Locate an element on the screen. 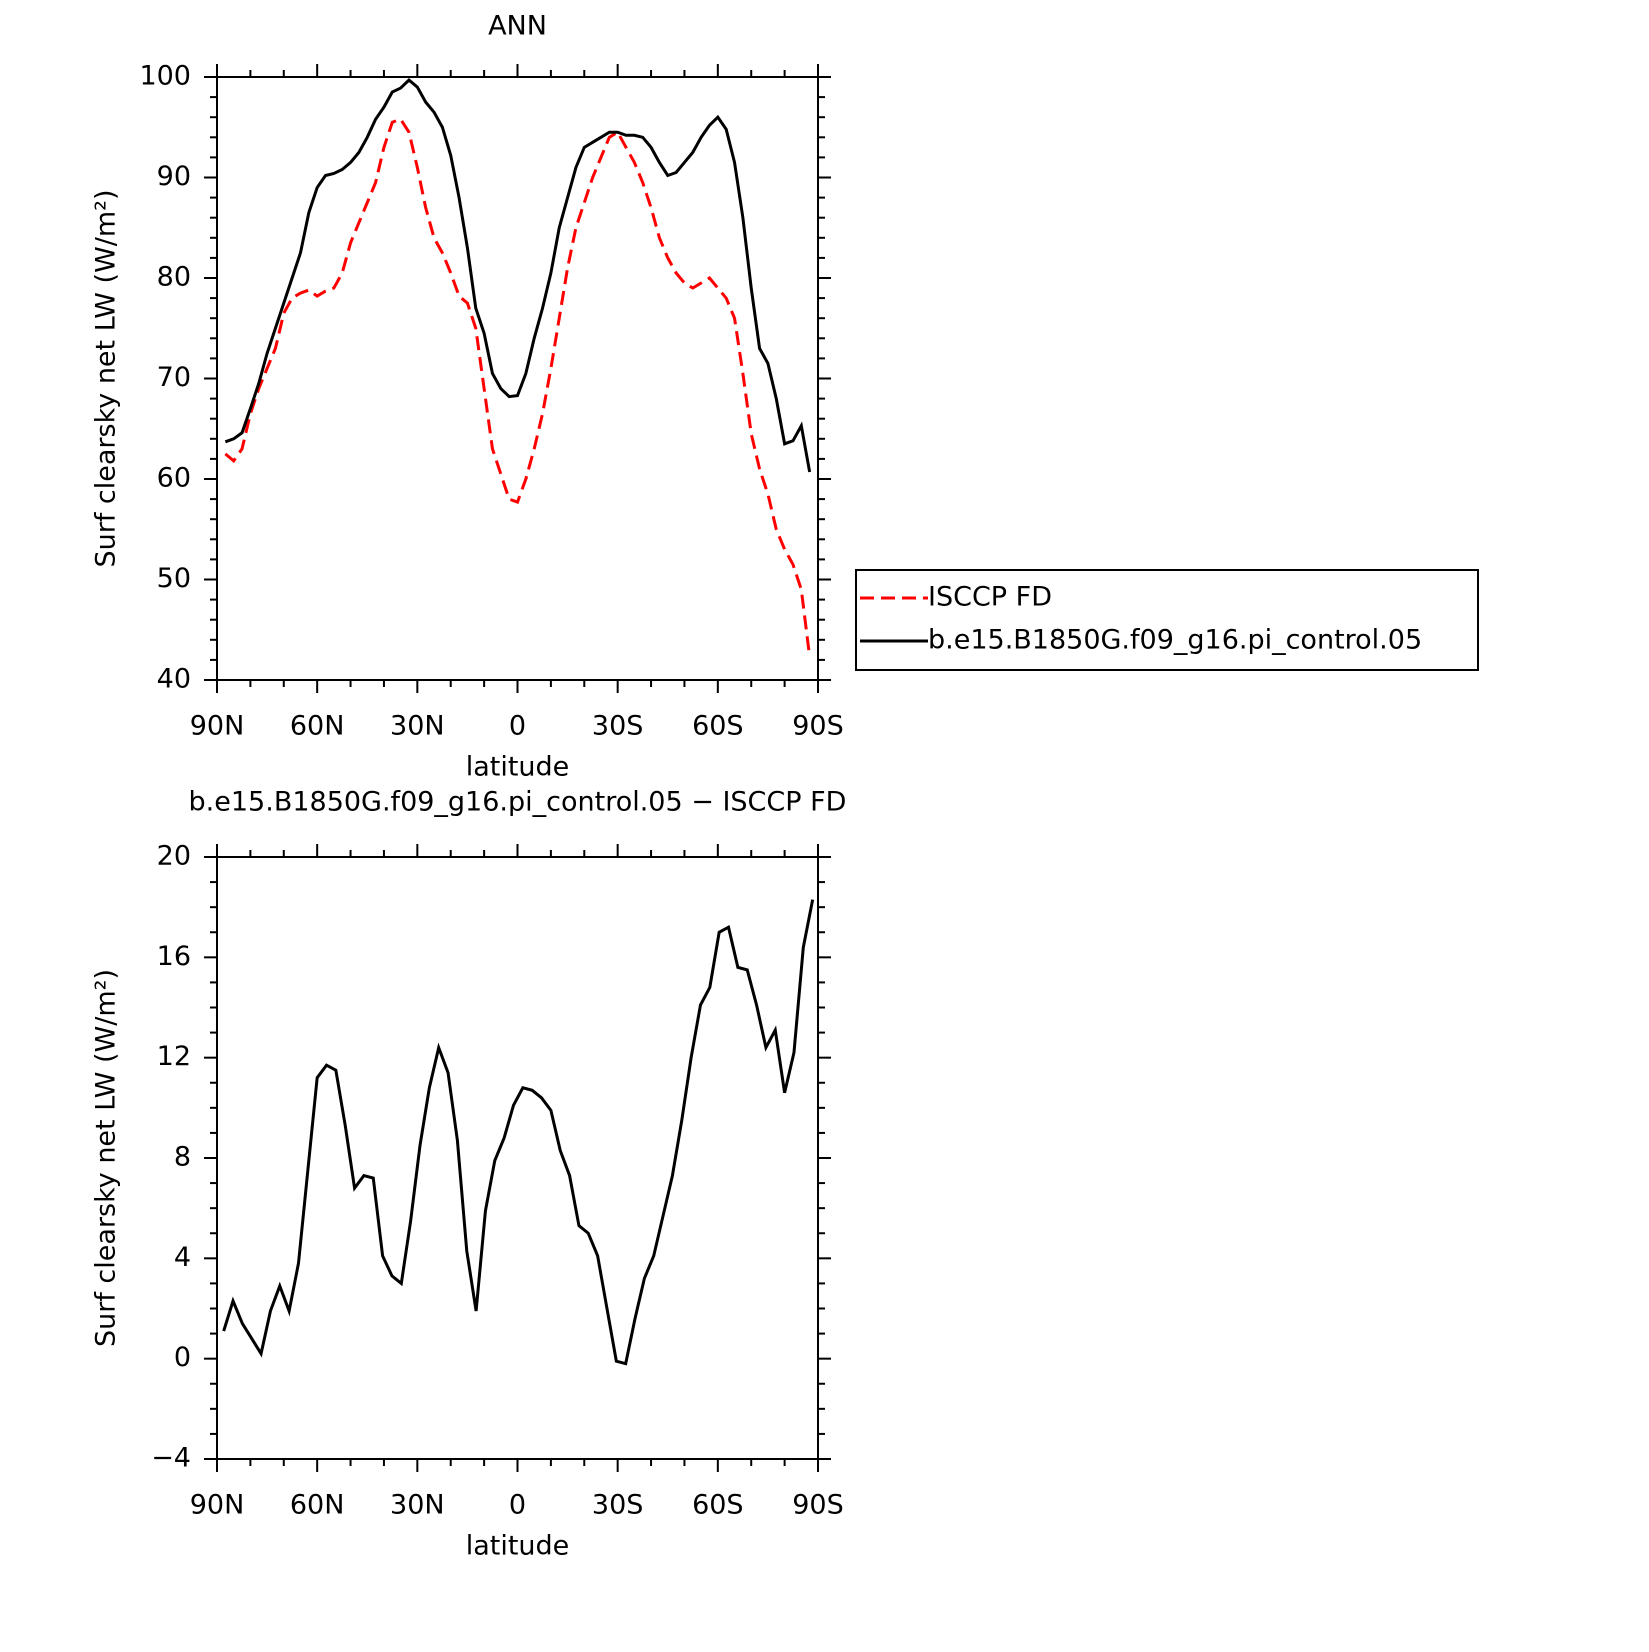  y-tick-label: 80 is located at coordinates (174, 277).